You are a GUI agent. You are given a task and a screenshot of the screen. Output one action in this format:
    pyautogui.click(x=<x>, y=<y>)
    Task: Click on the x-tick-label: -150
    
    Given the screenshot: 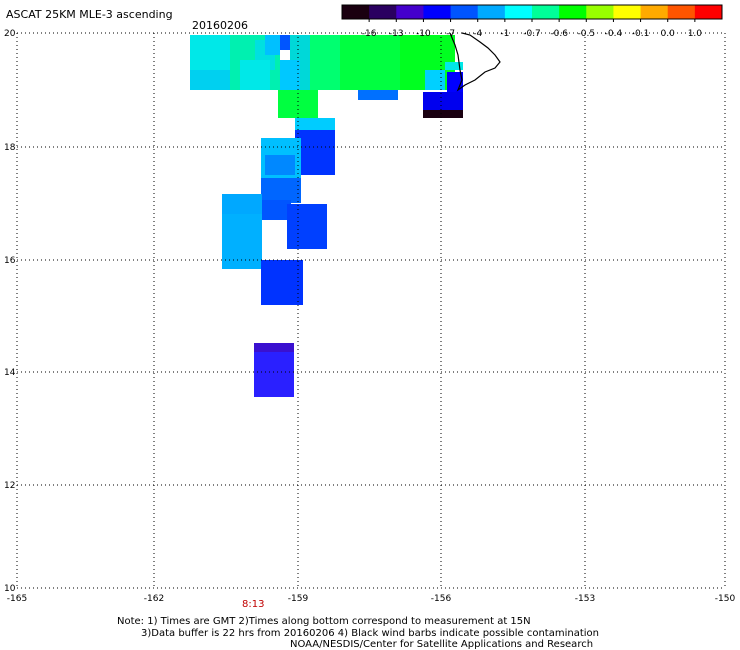 What is the action you would take?
    pyautogui.click(x=725, y=599)
    